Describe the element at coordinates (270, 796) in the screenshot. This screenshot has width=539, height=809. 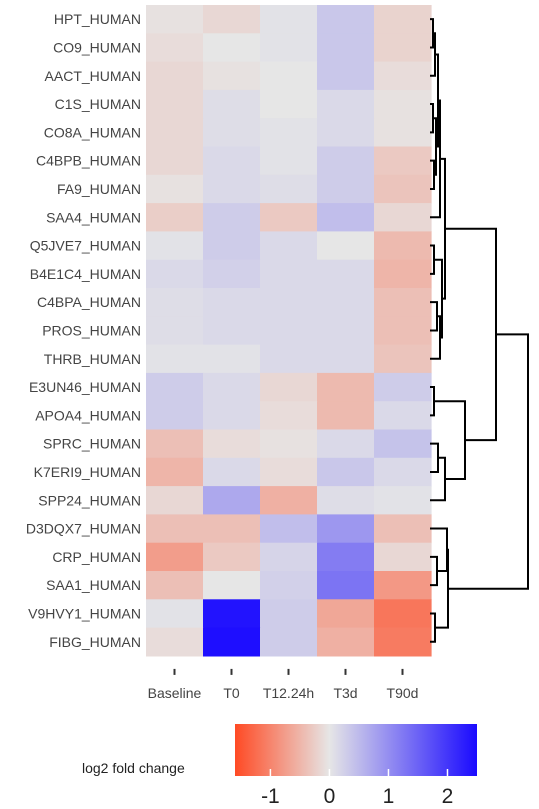
I see `legend-tick-label: -1` at that location.